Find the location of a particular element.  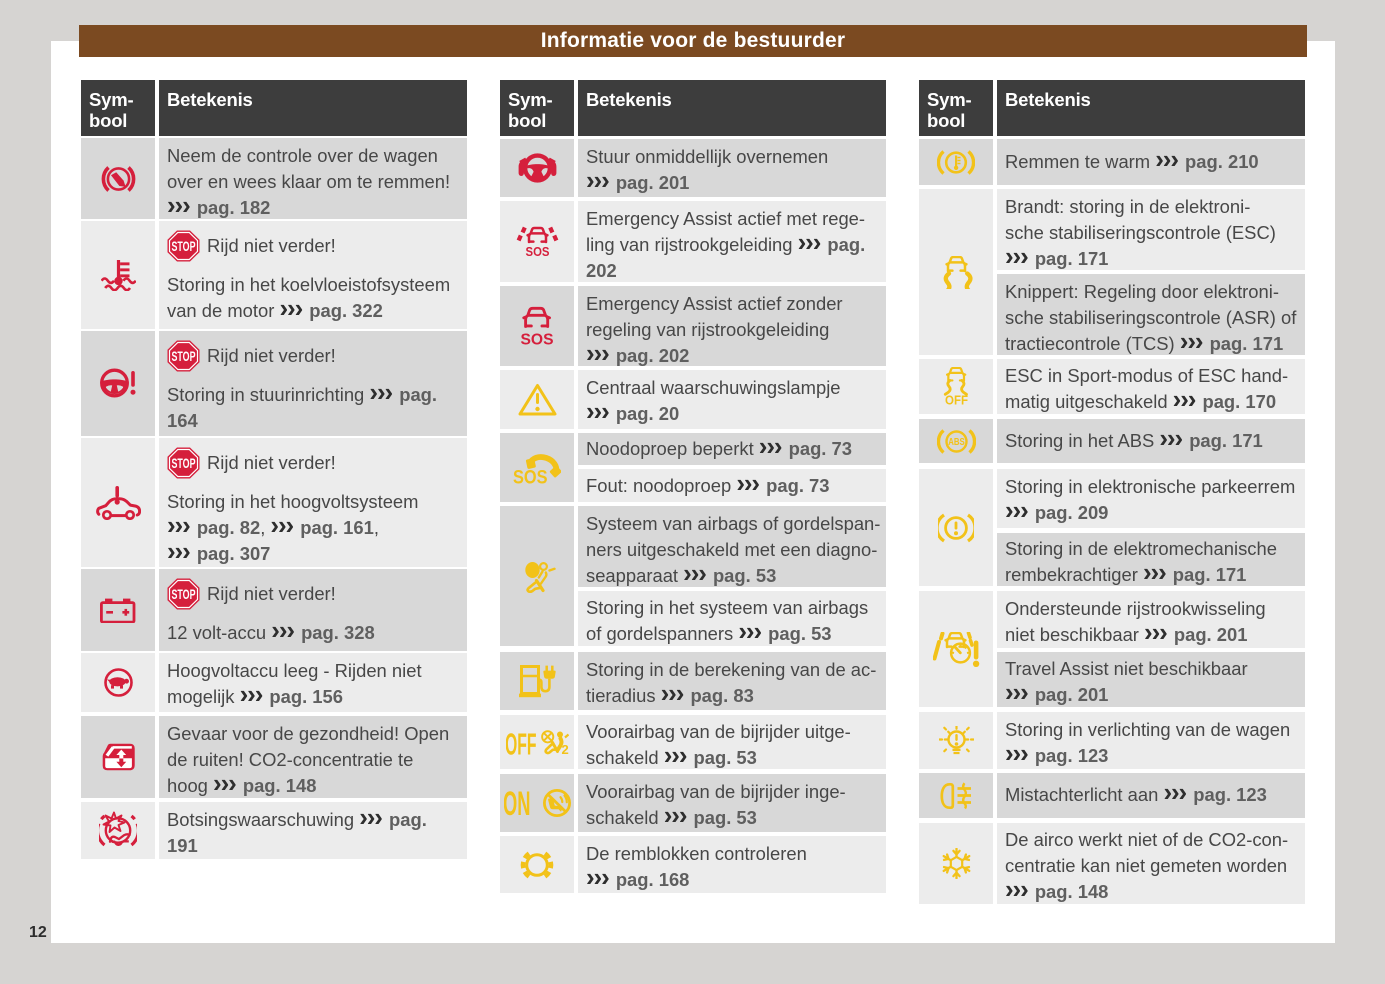

svg-text: ON is located at coordinates (517, 803).